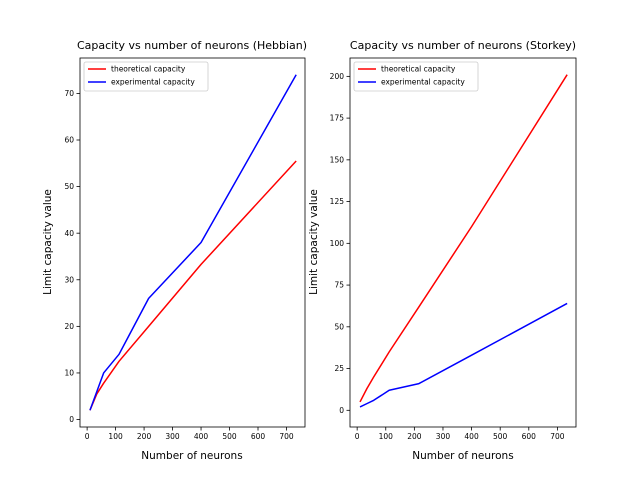 The image size is (640, 480). What do you see at coordinates (69, 140) in the screenshot?
I see `y-tick-label: 60` at bounding box center [69, 140].